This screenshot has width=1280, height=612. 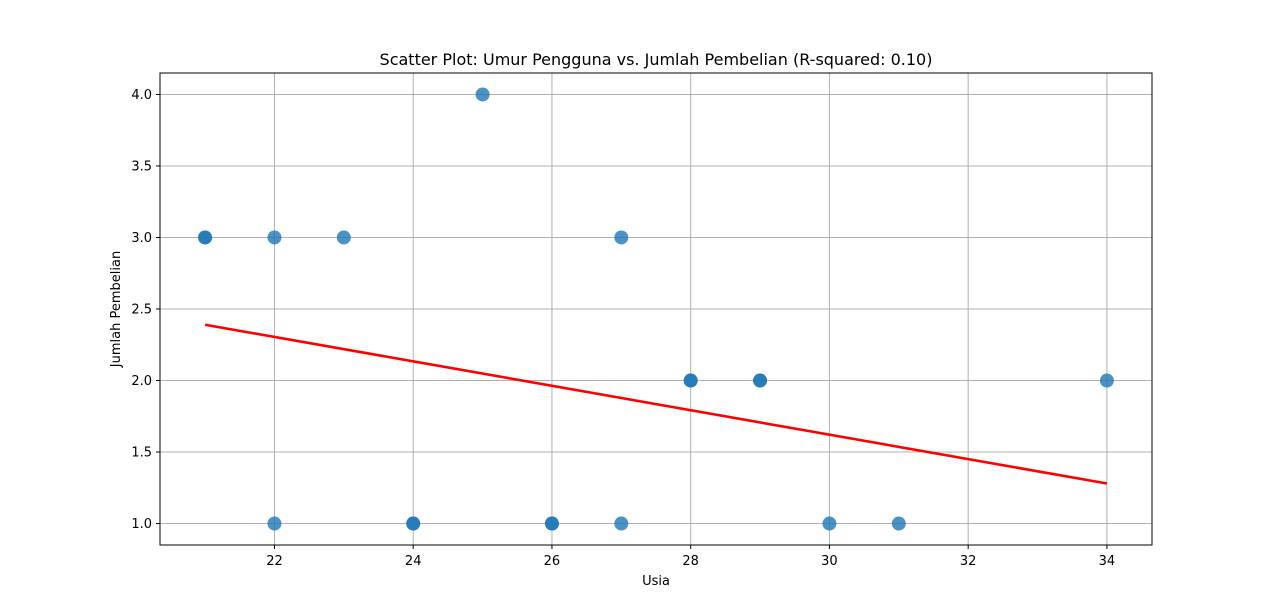 I want to click on x-tick-label: 26, so click(x=552, y=561).